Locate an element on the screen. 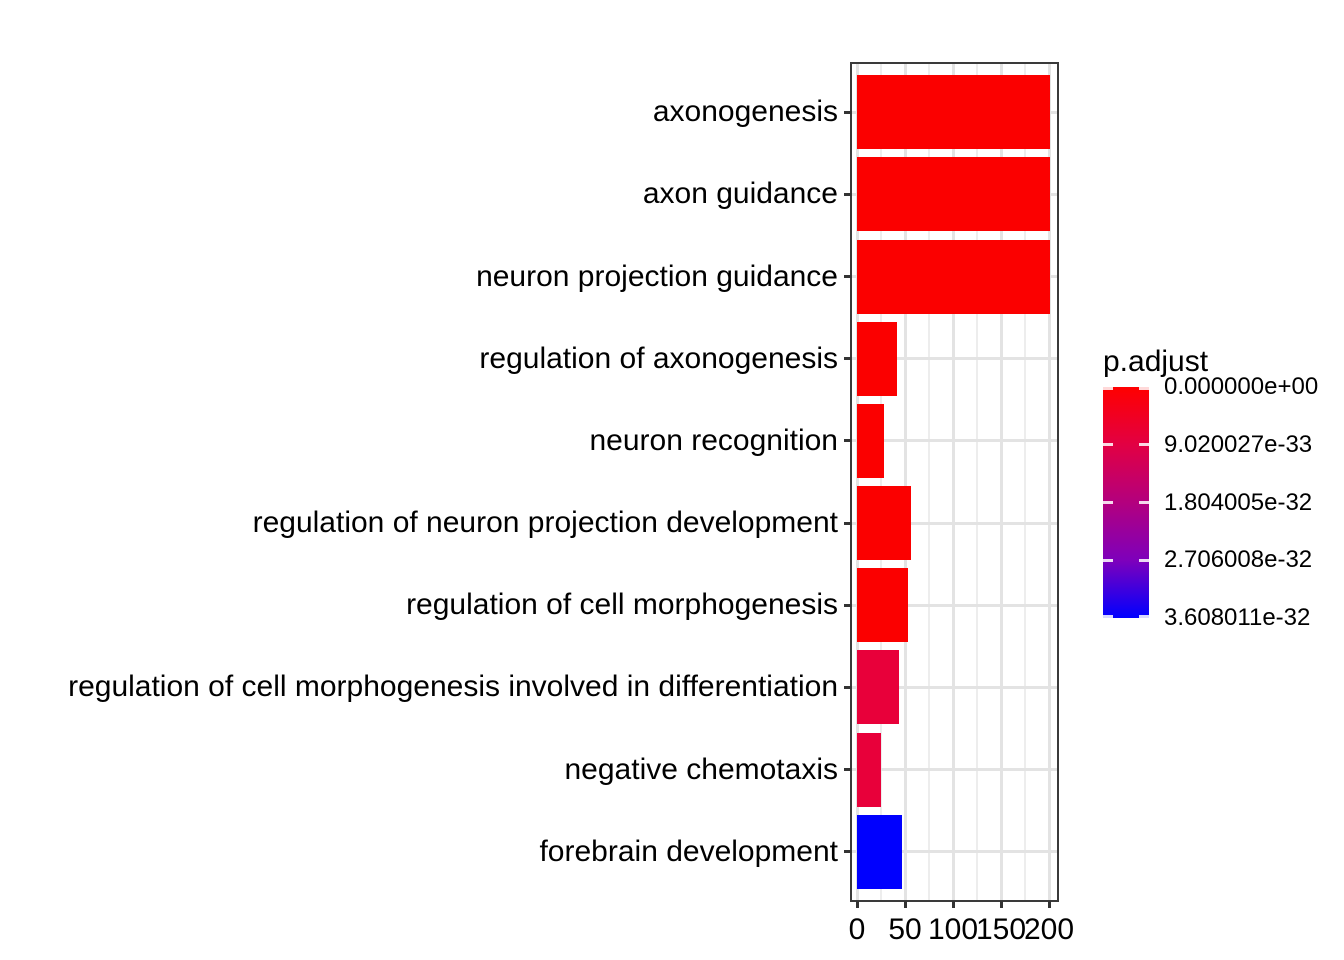 The width and height of the screenshot is (1344, 960). x-axis-tick-label: 50 is located at coordinates (905, 929).